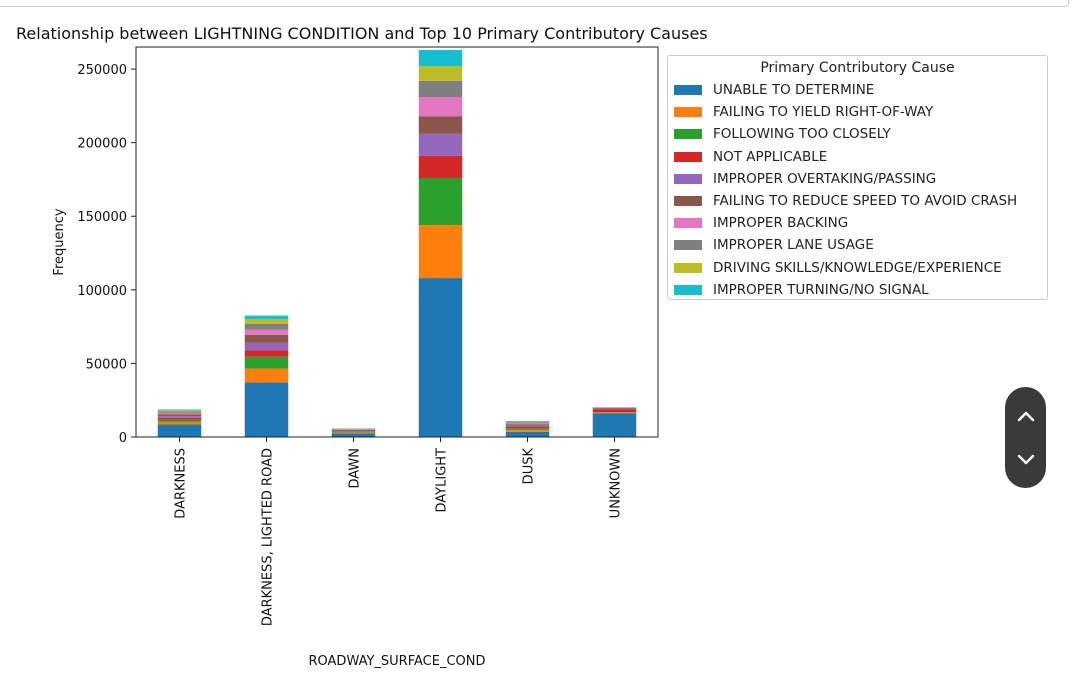 Image resolution: width=1080 pixels, height=694 pixels. I want to click on legend-label-3: NOT APPLICABLE, so click(770, 156).